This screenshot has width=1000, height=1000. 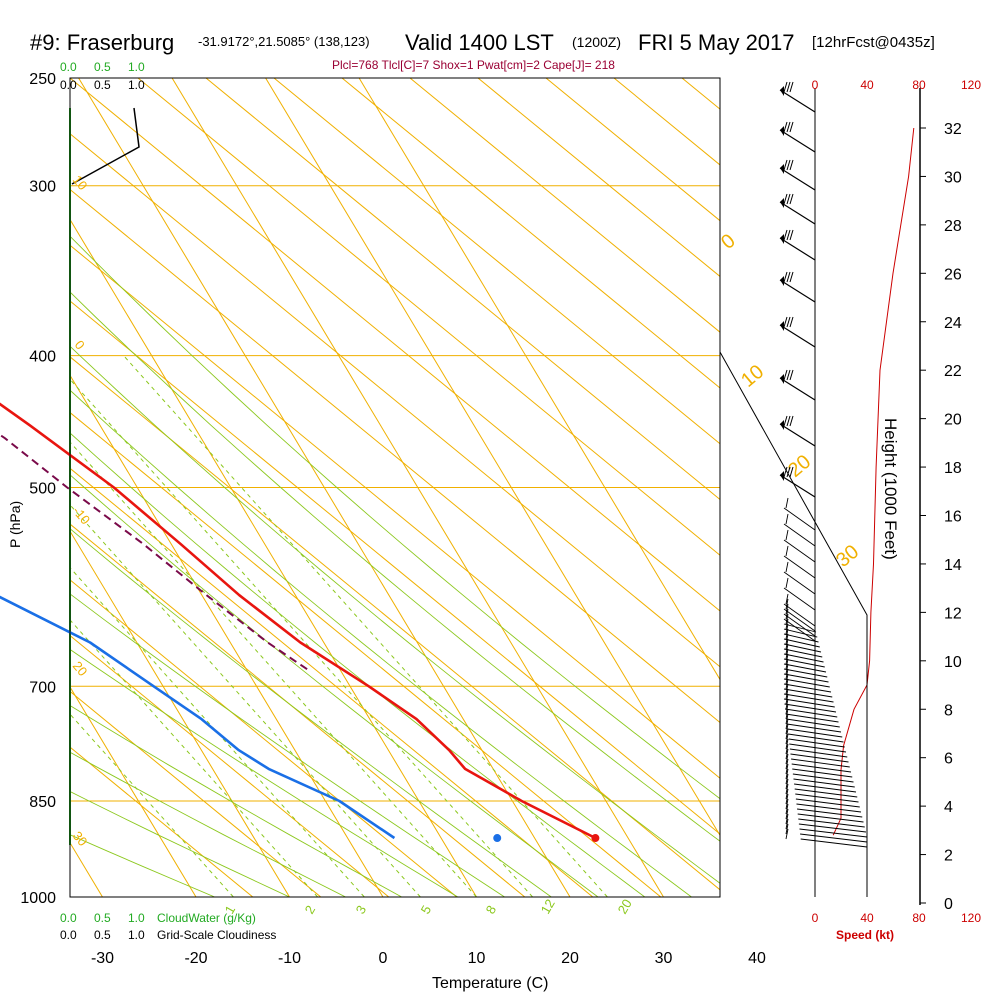 What do you see at coordinates (80, 838) in the screenshot?
I see `dry-adiabat-label: 30` at bounding box center [80, 838].